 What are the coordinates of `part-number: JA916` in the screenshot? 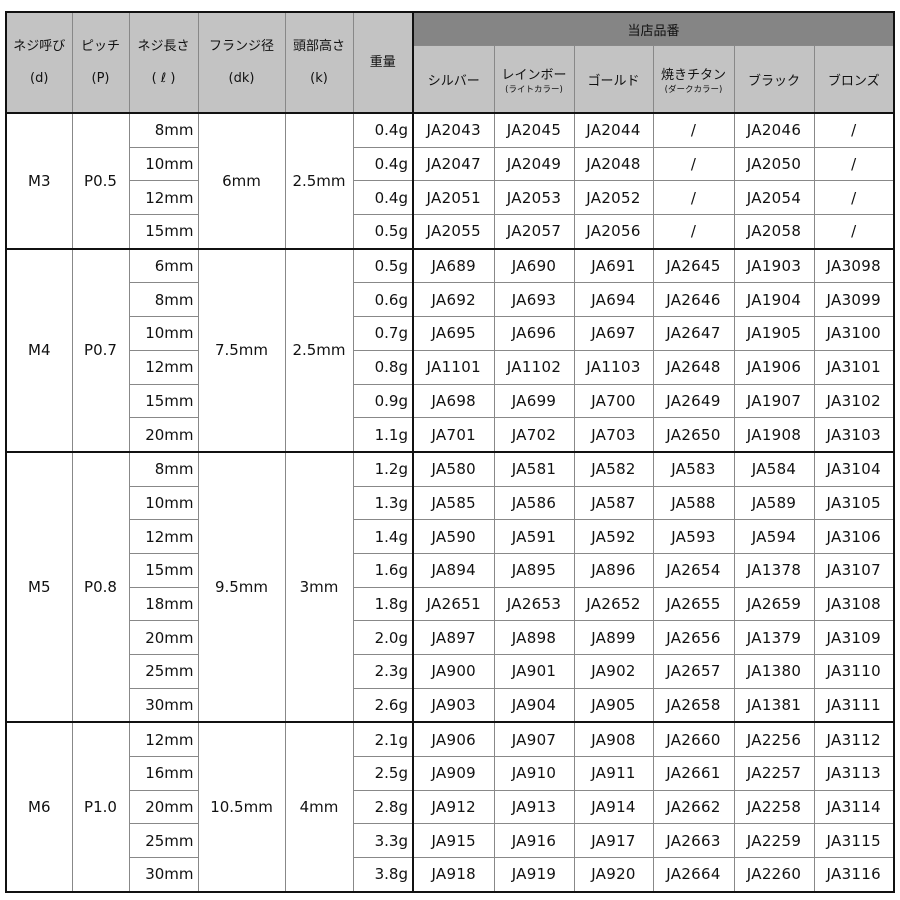 It's located at (534, 841).